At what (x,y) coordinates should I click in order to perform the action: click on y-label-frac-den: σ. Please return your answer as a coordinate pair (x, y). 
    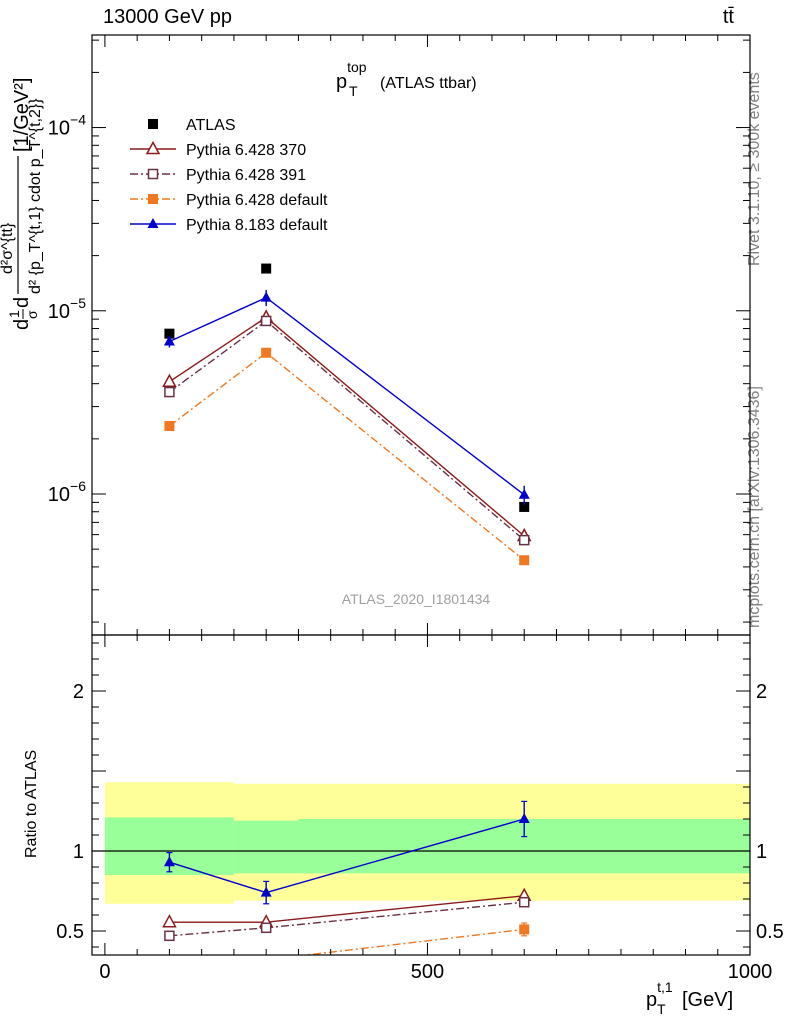
    Looking at the image, I should click on (32, 314).